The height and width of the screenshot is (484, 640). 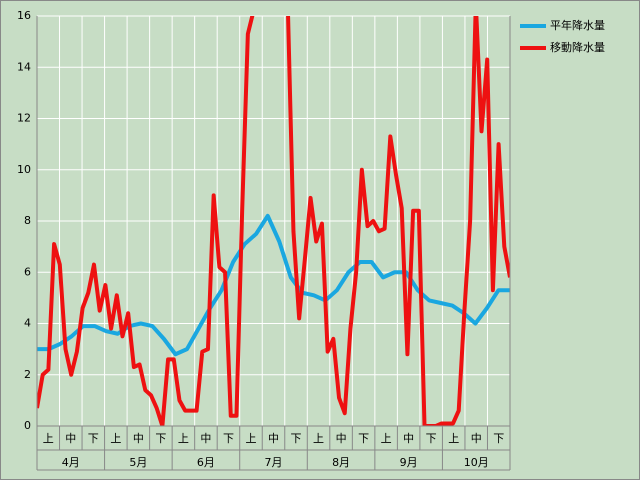 What do you see at coordinates (206, 462) in the screenshot?
I see `x-month-label: 6月` at bounding box center [206, 462].